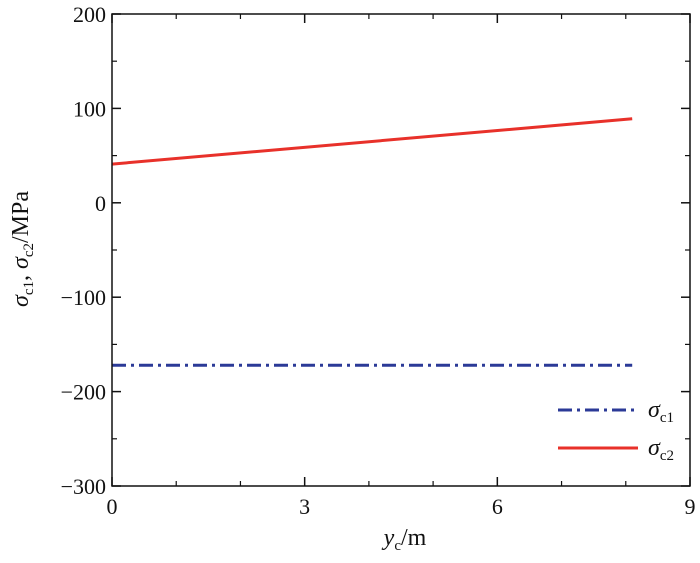  What do you see at coordinates (414, 538) in the screenshot?
I see `x-axis-label-unit: /m` at bounding box center [414, 538].